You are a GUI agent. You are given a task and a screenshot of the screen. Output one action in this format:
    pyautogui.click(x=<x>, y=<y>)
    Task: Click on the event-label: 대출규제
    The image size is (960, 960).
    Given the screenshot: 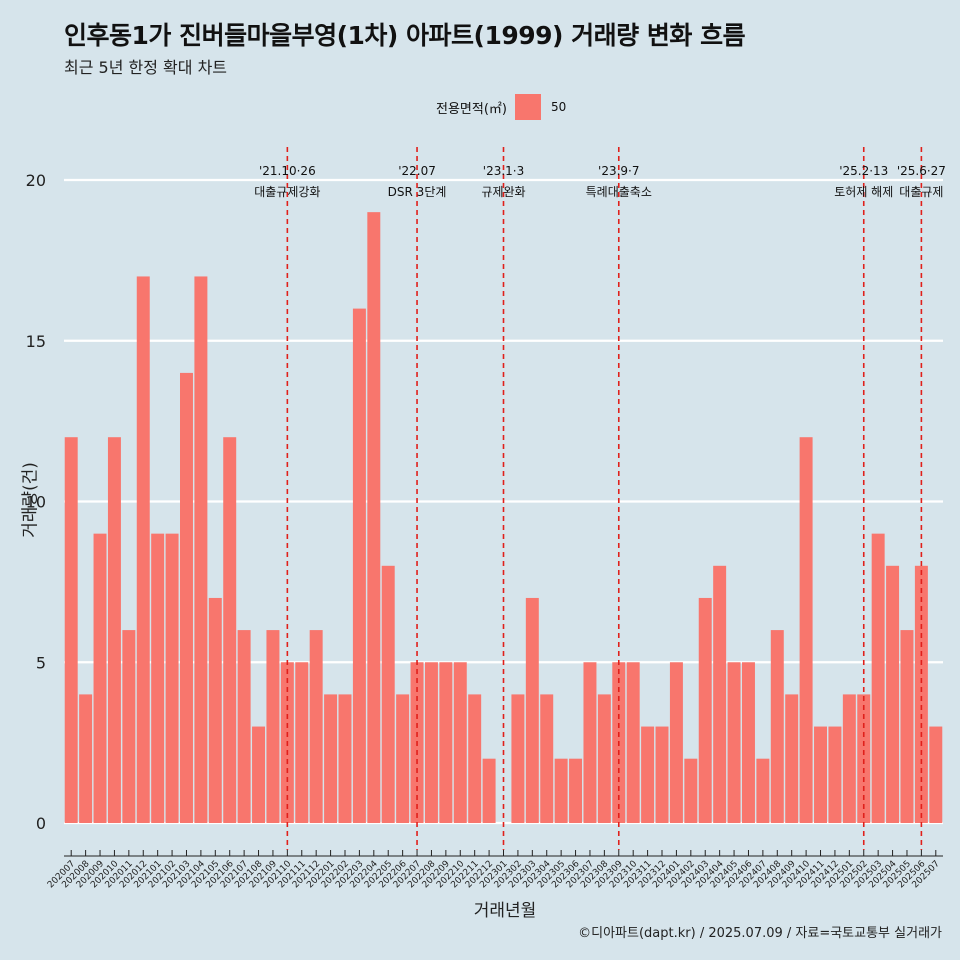 What is the action you would take?
    pyautogui.click(x=921, y=192)
    